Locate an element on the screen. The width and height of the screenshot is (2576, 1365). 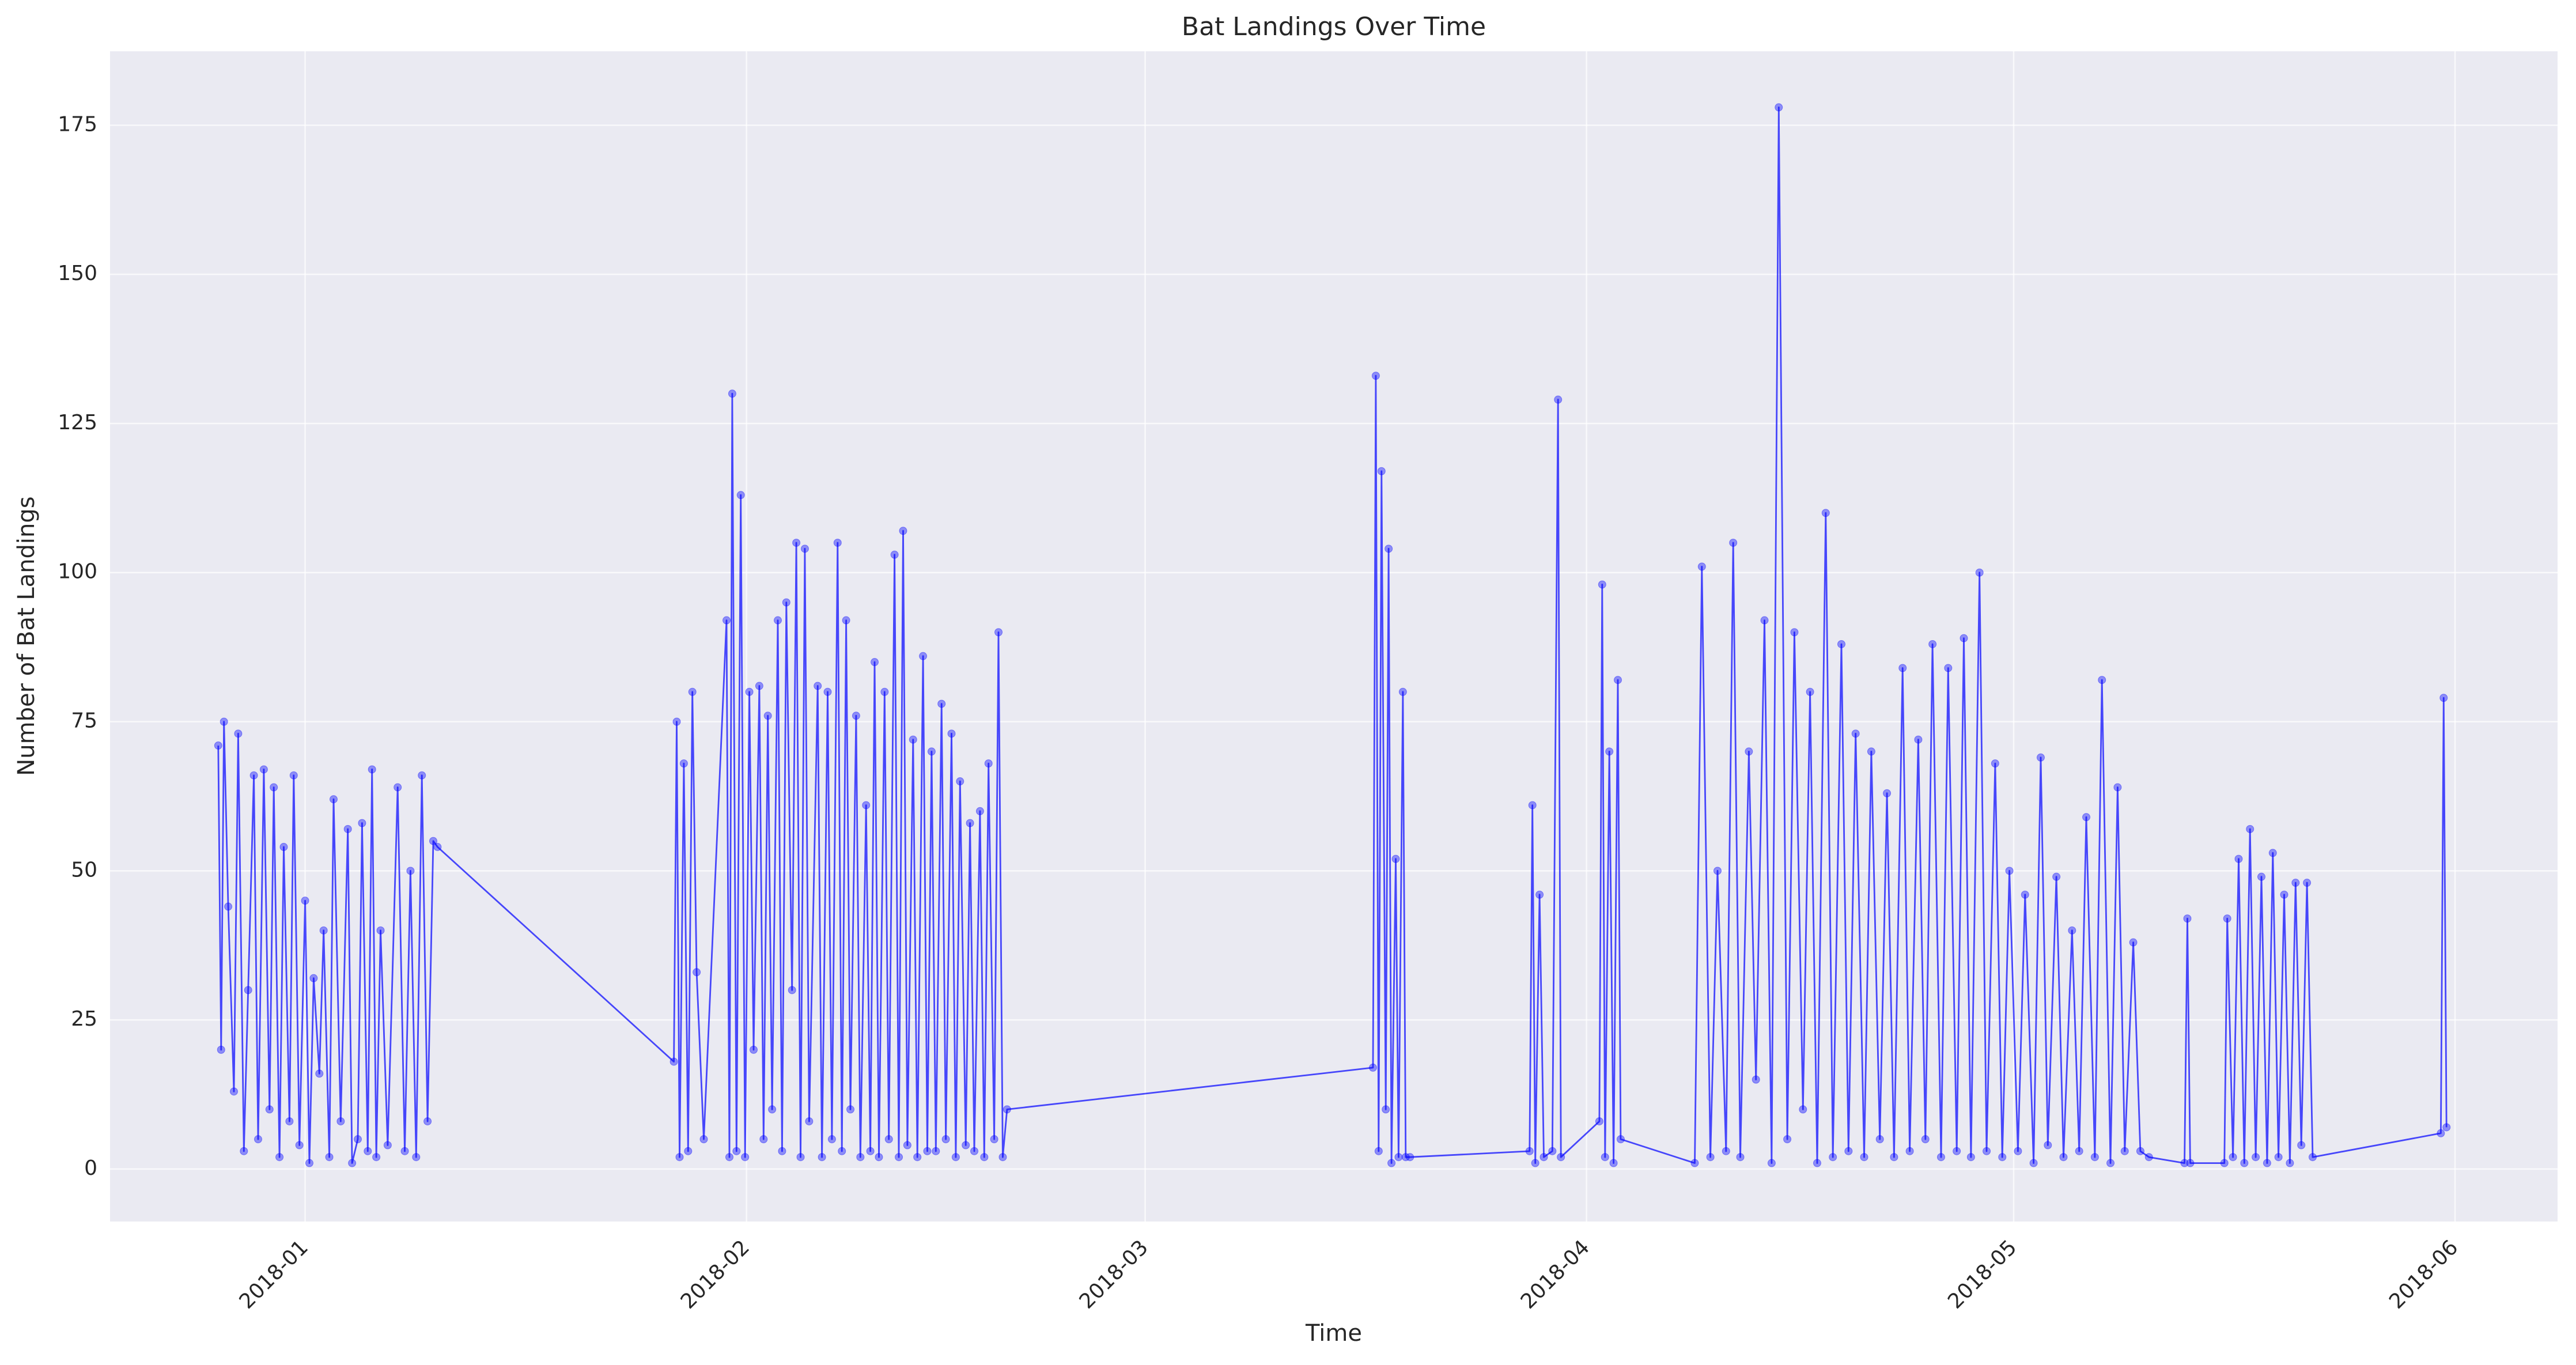
x-axis-label: Time is located at coordinates (1333, 1334).